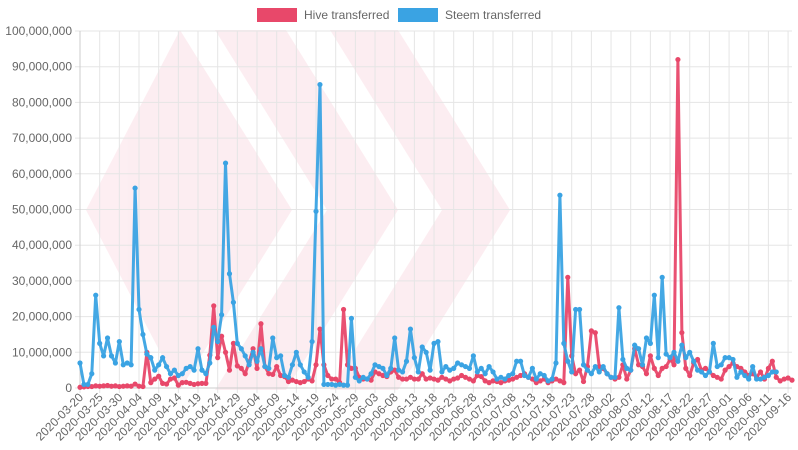 The height and width of the screenshot is (450, 798). I want to click on legend-item-steem: Steem transferred, so click(469, 15).